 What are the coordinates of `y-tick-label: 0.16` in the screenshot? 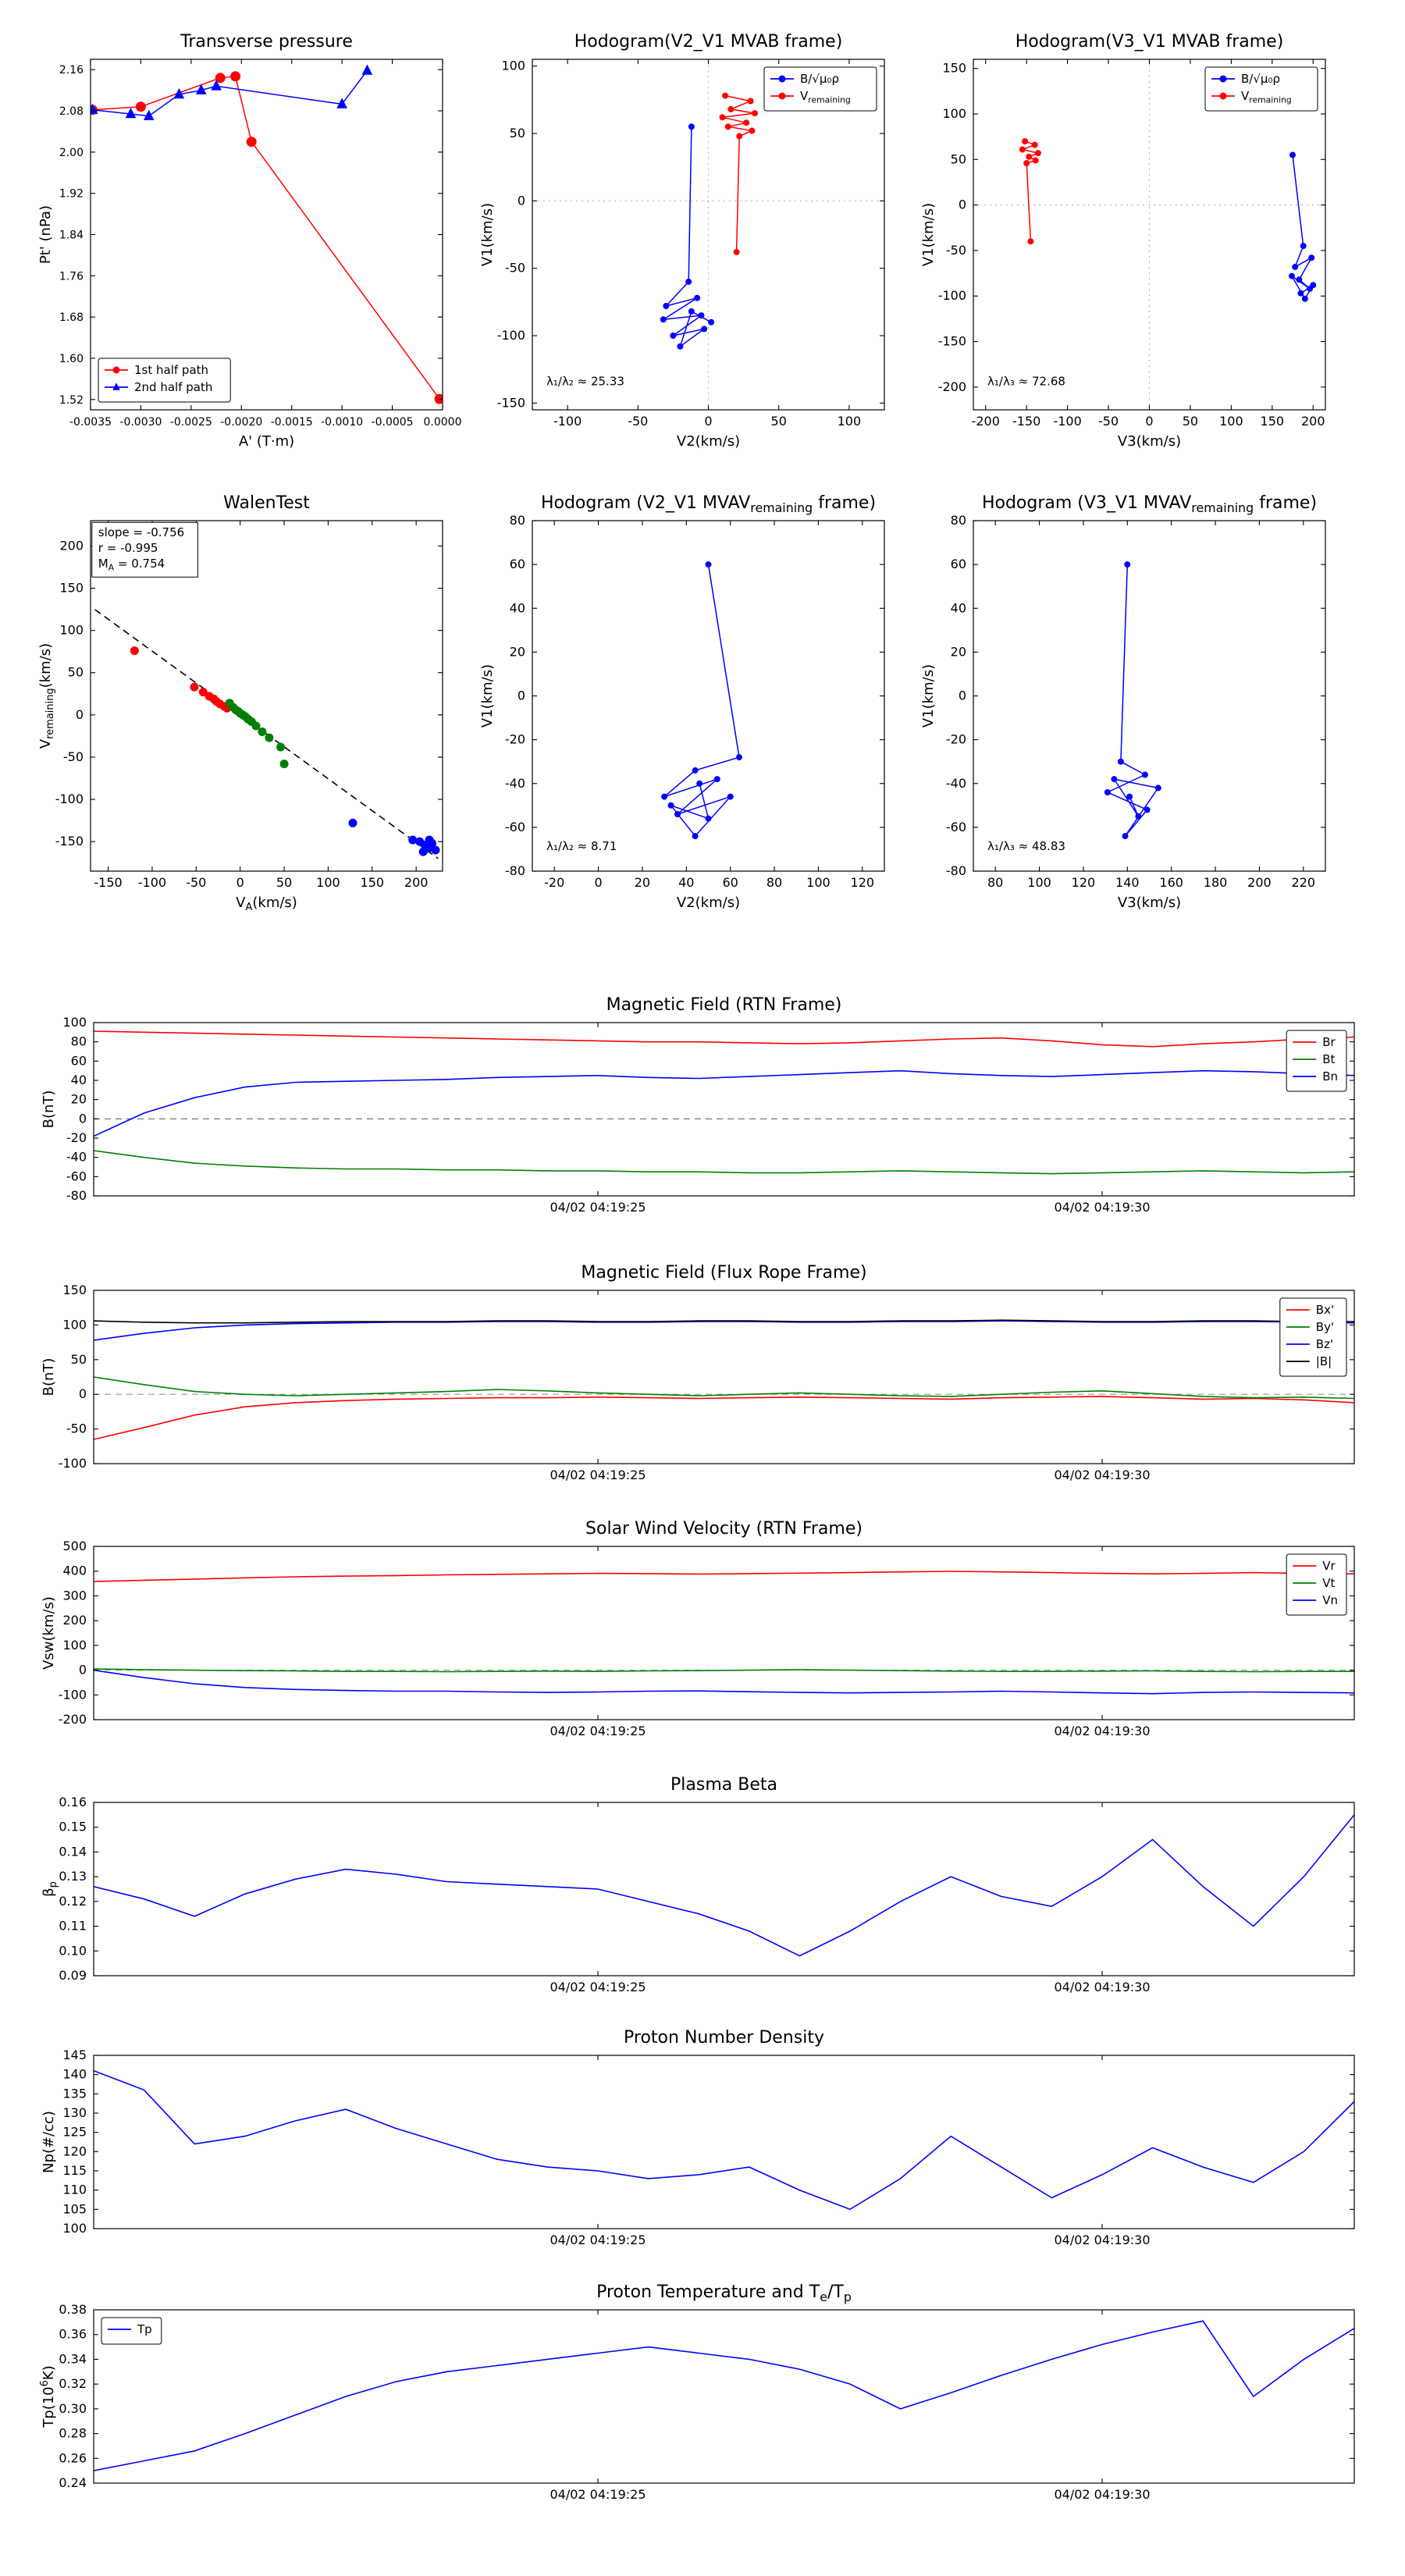 It's located at (73, 1802).